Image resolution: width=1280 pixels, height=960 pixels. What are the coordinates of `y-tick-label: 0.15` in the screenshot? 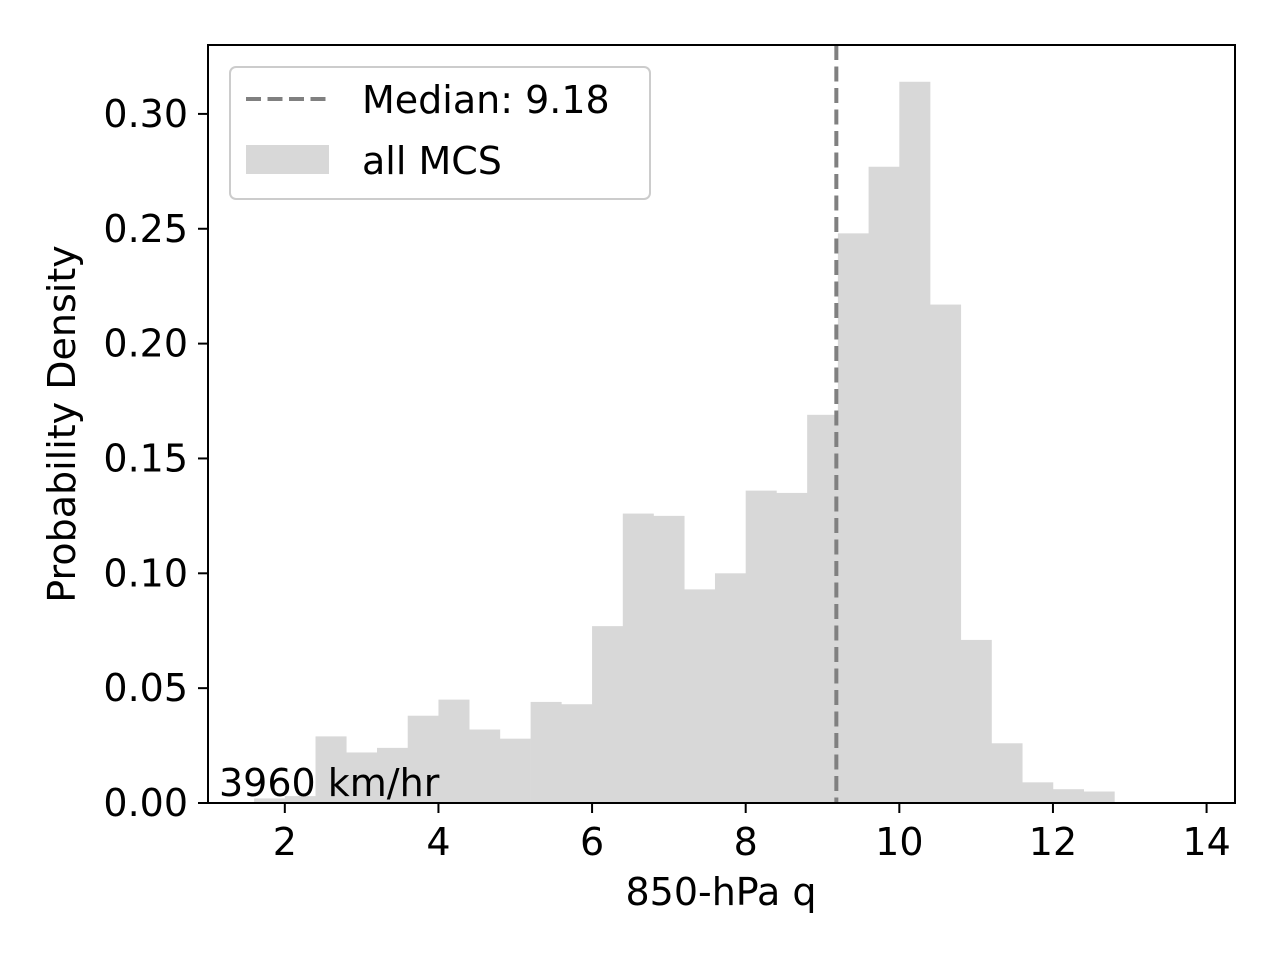 It's located at (145, 458).